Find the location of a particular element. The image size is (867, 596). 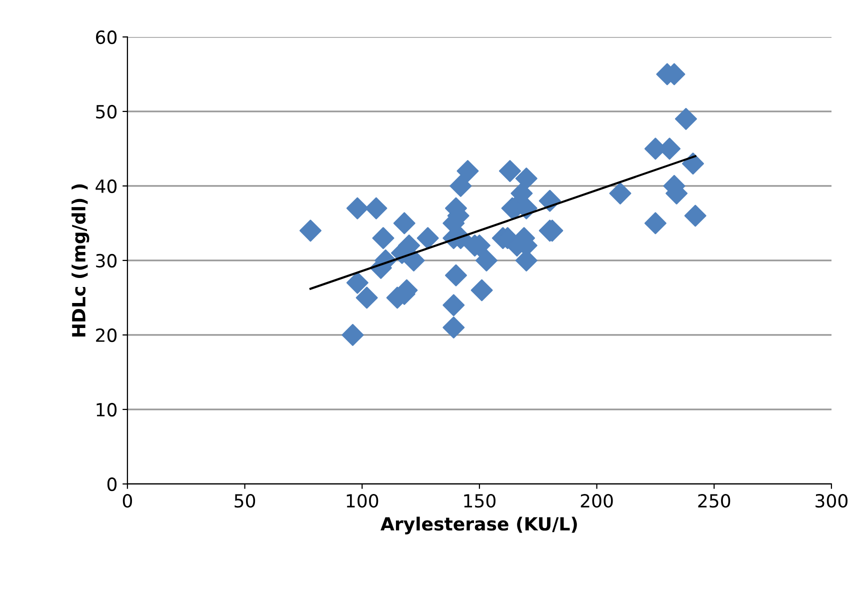

y-tick-label: 40 is located at coordinates (106, 186).